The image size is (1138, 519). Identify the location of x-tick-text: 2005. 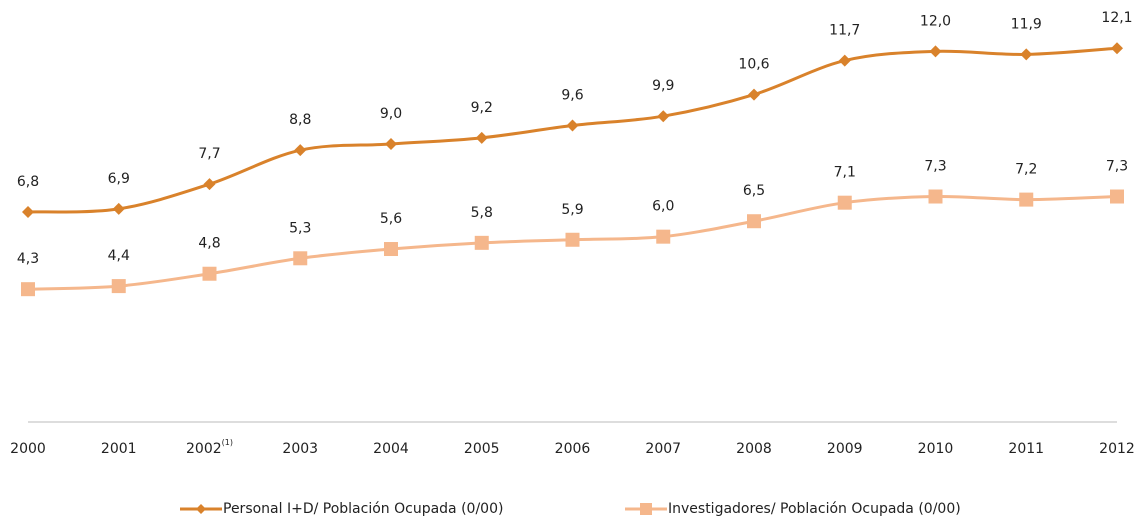
(482, 449).